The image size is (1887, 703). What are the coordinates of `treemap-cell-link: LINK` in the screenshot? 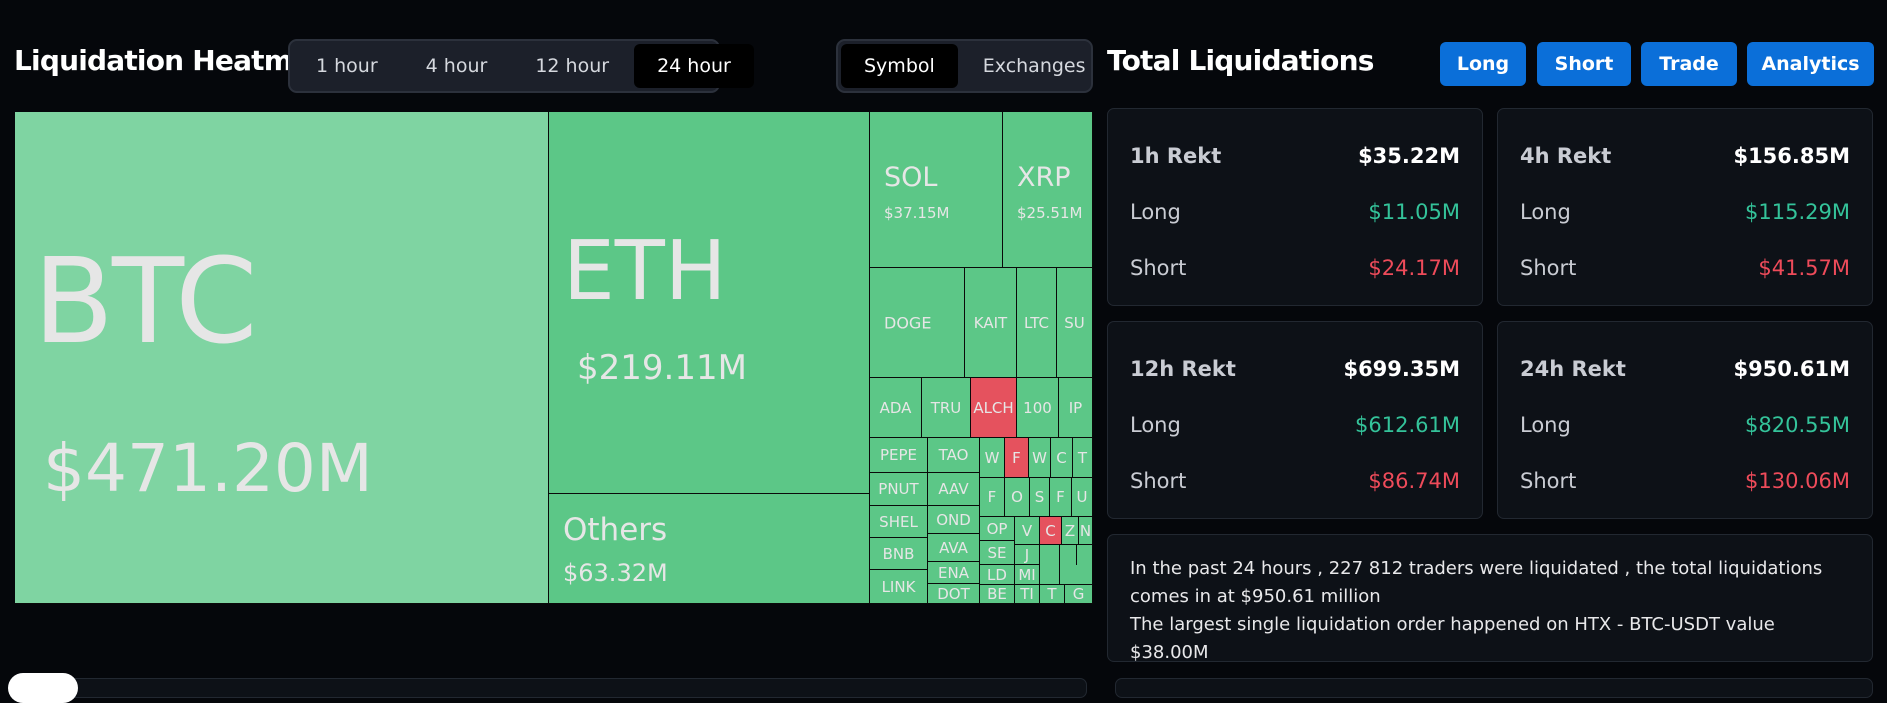 It's located at (899, 587).